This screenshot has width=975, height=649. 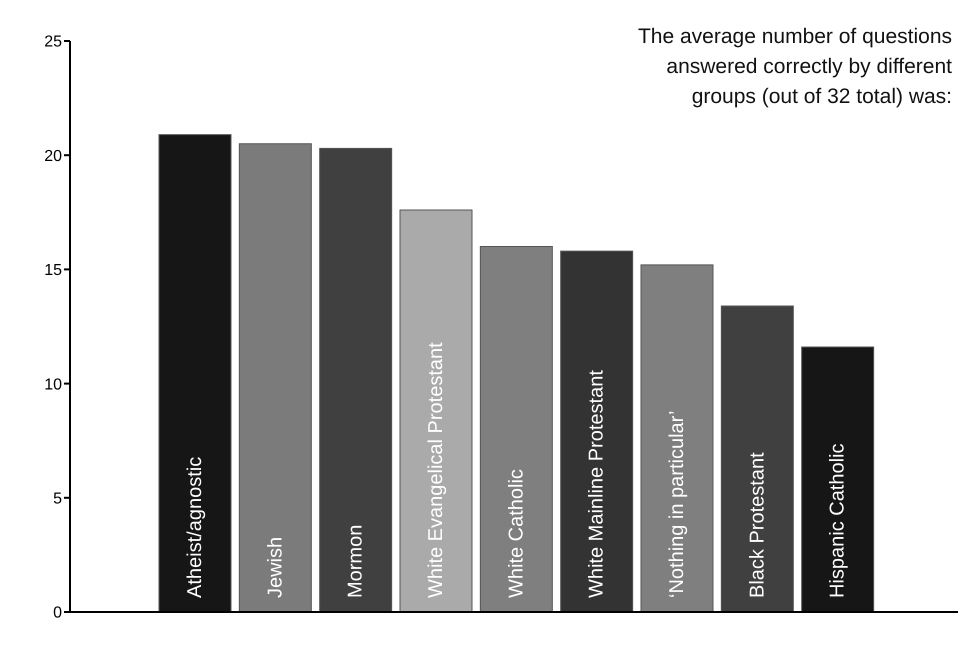 I want to click on x-tick-label: Black Protestant, so click(x=757, y=525).